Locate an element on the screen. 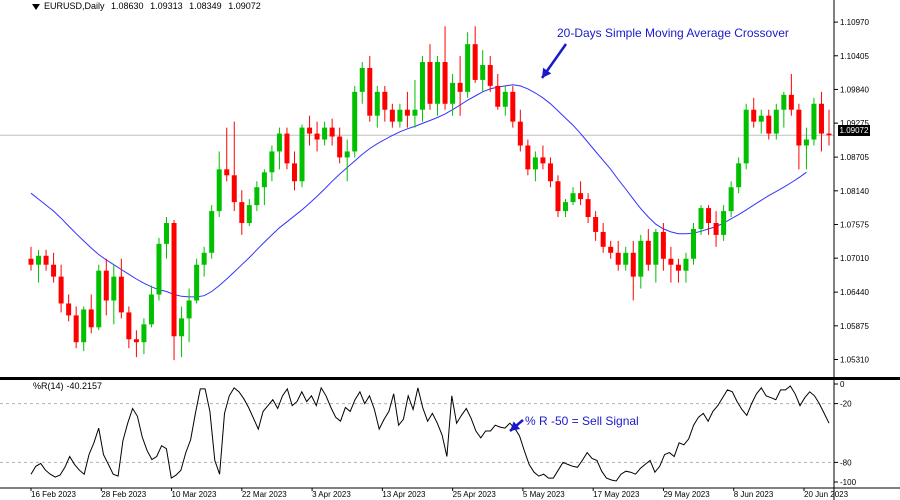  dropdown-triangle-icon is located at coordinates (36, 6).